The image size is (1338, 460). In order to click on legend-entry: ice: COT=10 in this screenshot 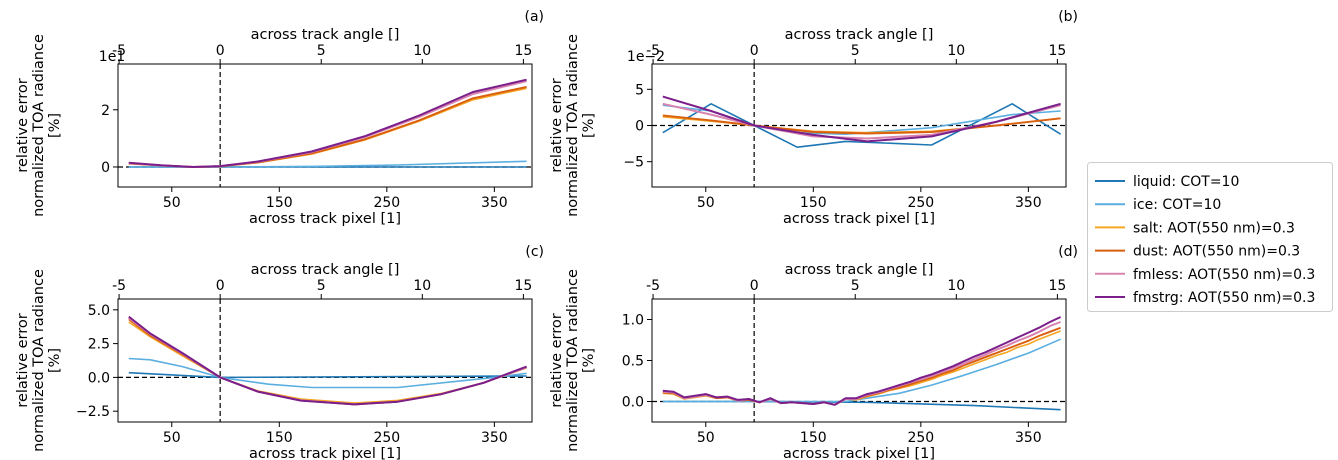, I will do `click(1158, 205)`.